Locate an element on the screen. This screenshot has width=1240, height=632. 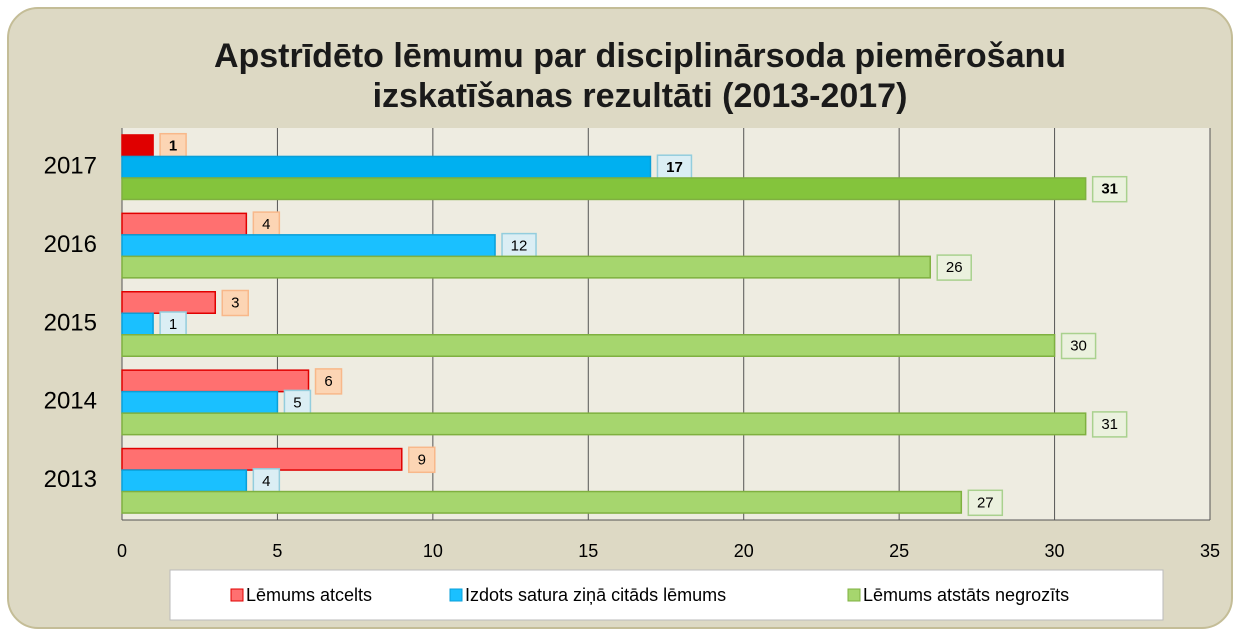
data-label: 6 is located at coordinates (328, 381).